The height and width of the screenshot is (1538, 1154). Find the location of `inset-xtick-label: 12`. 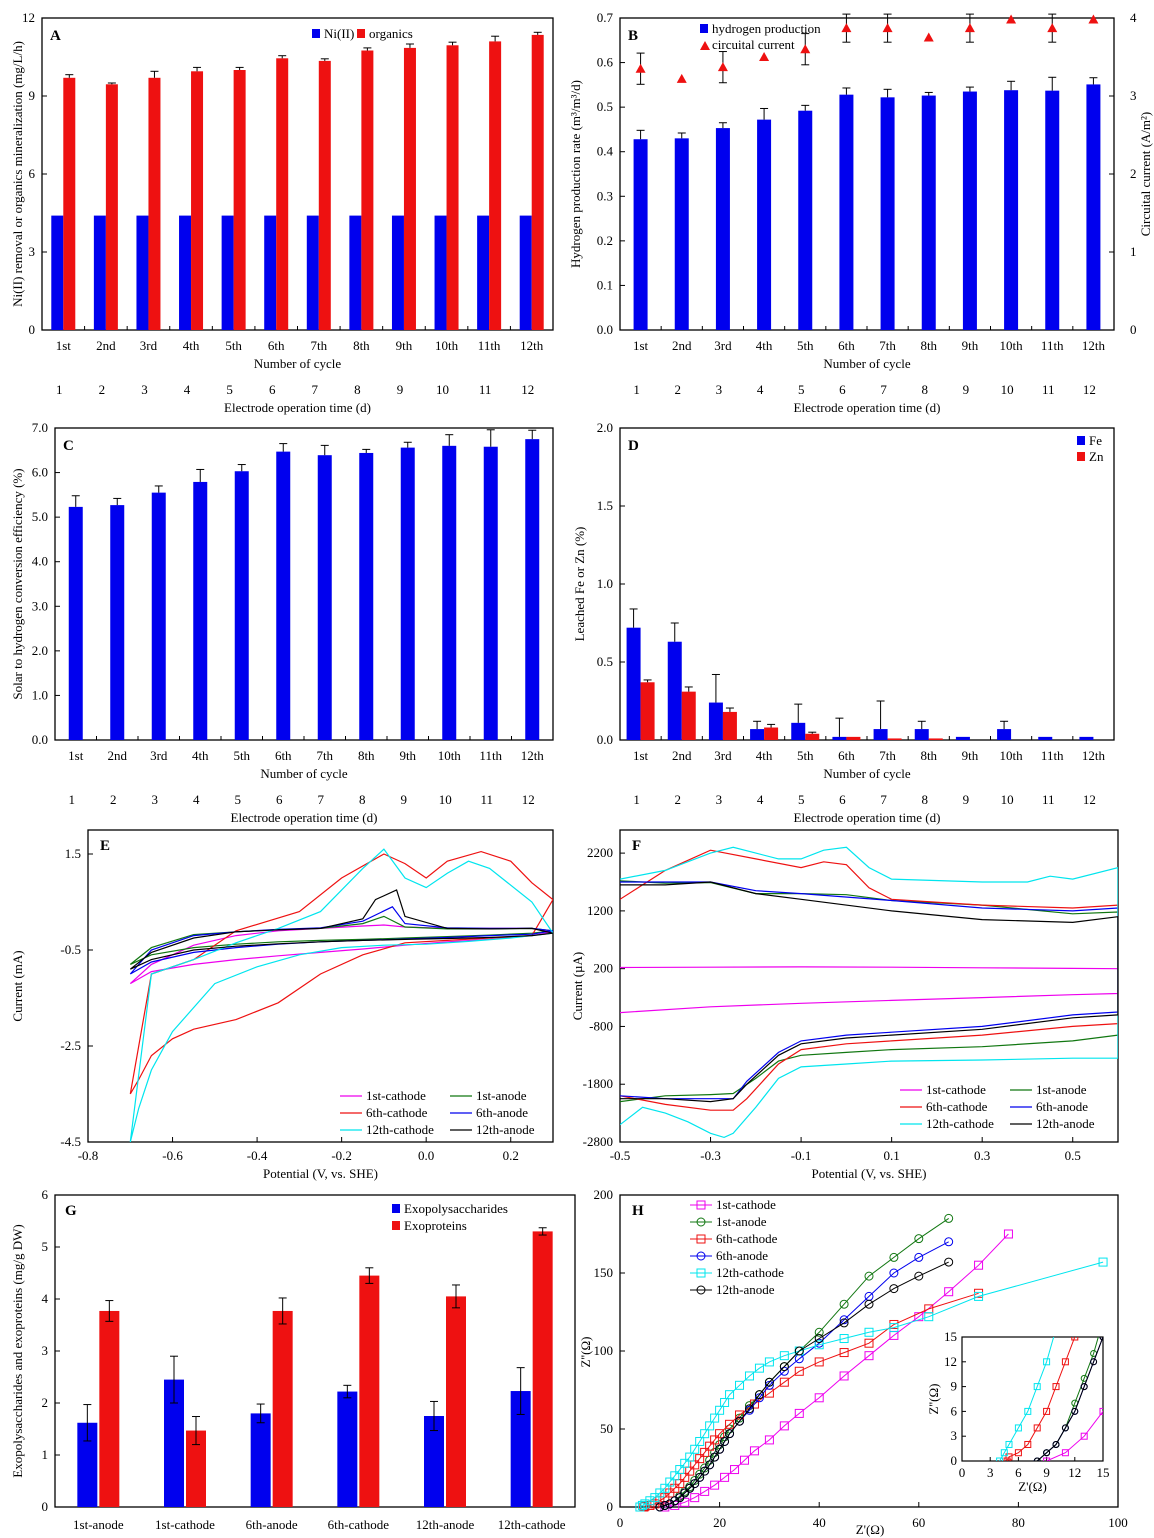

inset-xtick-label: 12 is located at coordinates (1074, 1472).